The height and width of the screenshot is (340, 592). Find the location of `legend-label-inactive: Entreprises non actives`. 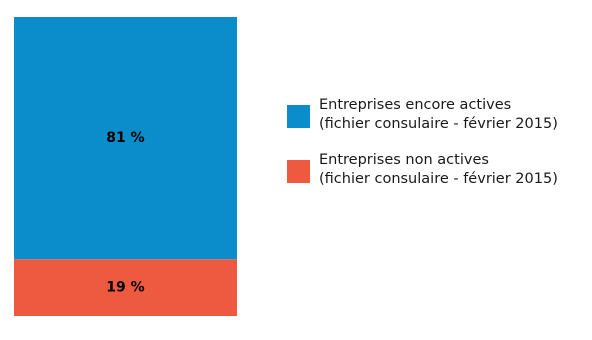

legend-label-inactive: Entreprises non actives is located at coordinates (404, 160).